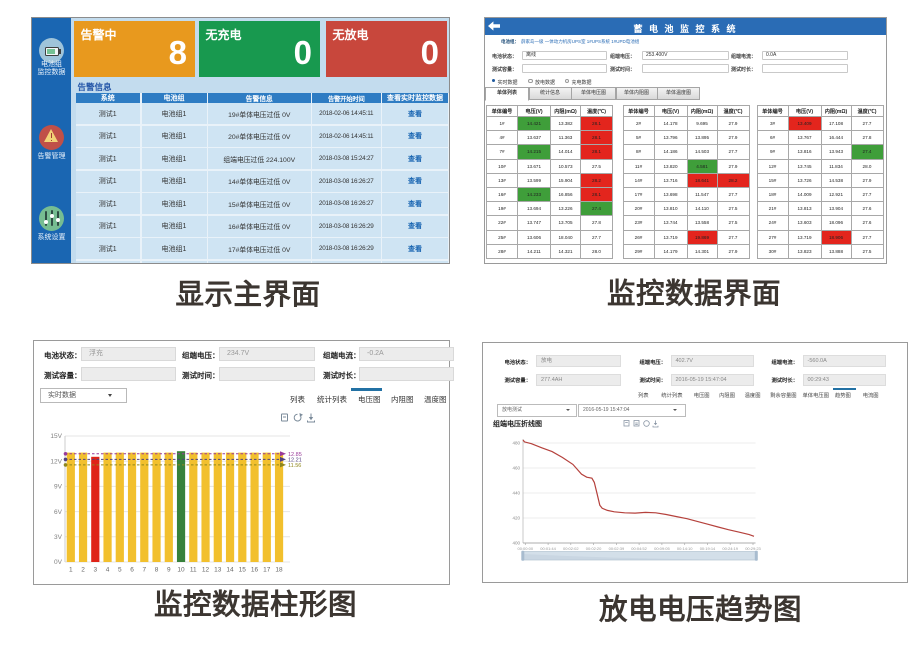  Describe the element at coordinates (169, 570) in the screenshot. I see `svg-text: 9` at that location.